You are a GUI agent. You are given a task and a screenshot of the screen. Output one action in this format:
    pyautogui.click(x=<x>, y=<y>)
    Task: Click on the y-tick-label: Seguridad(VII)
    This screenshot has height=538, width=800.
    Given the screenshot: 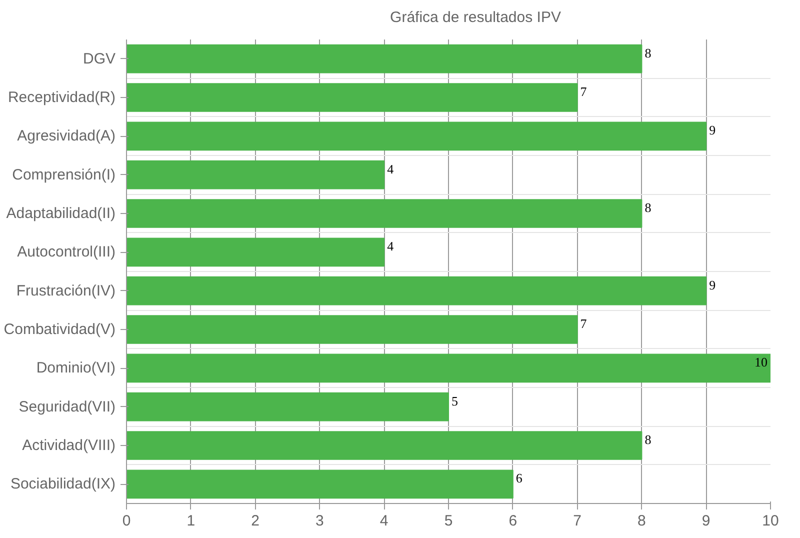 What is the action you would take?
    pyautogui.click(x=67, y=407)
    